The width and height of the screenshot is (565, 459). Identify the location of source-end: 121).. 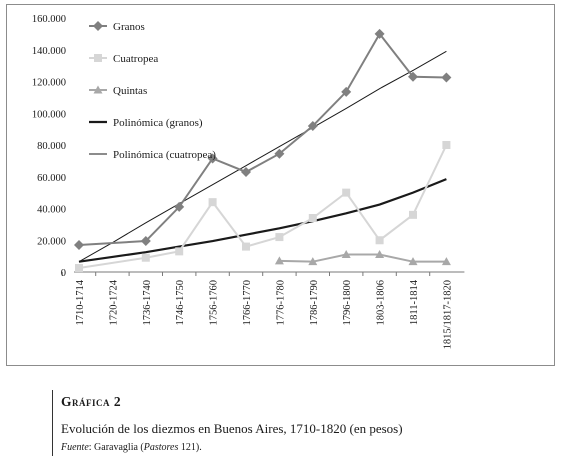
(190, 447).